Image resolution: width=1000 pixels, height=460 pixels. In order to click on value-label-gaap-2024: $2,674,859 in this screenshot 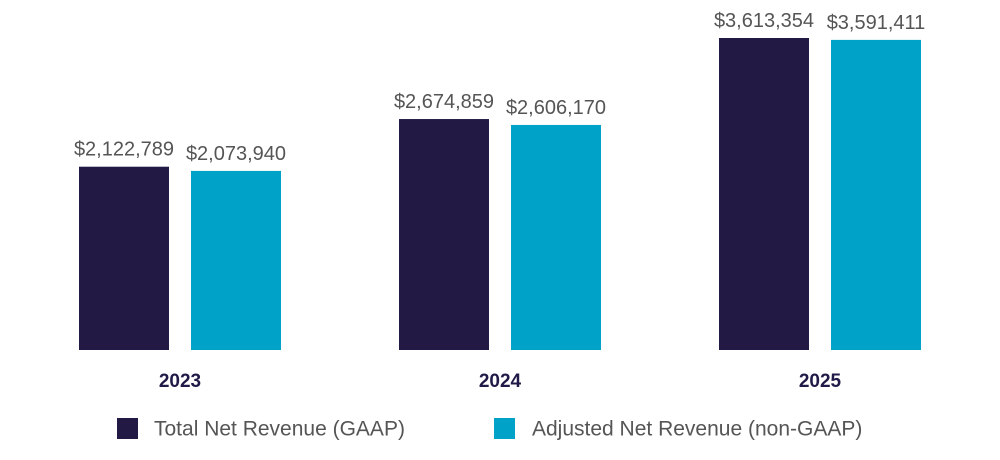, I will do `click(444, 102)`.